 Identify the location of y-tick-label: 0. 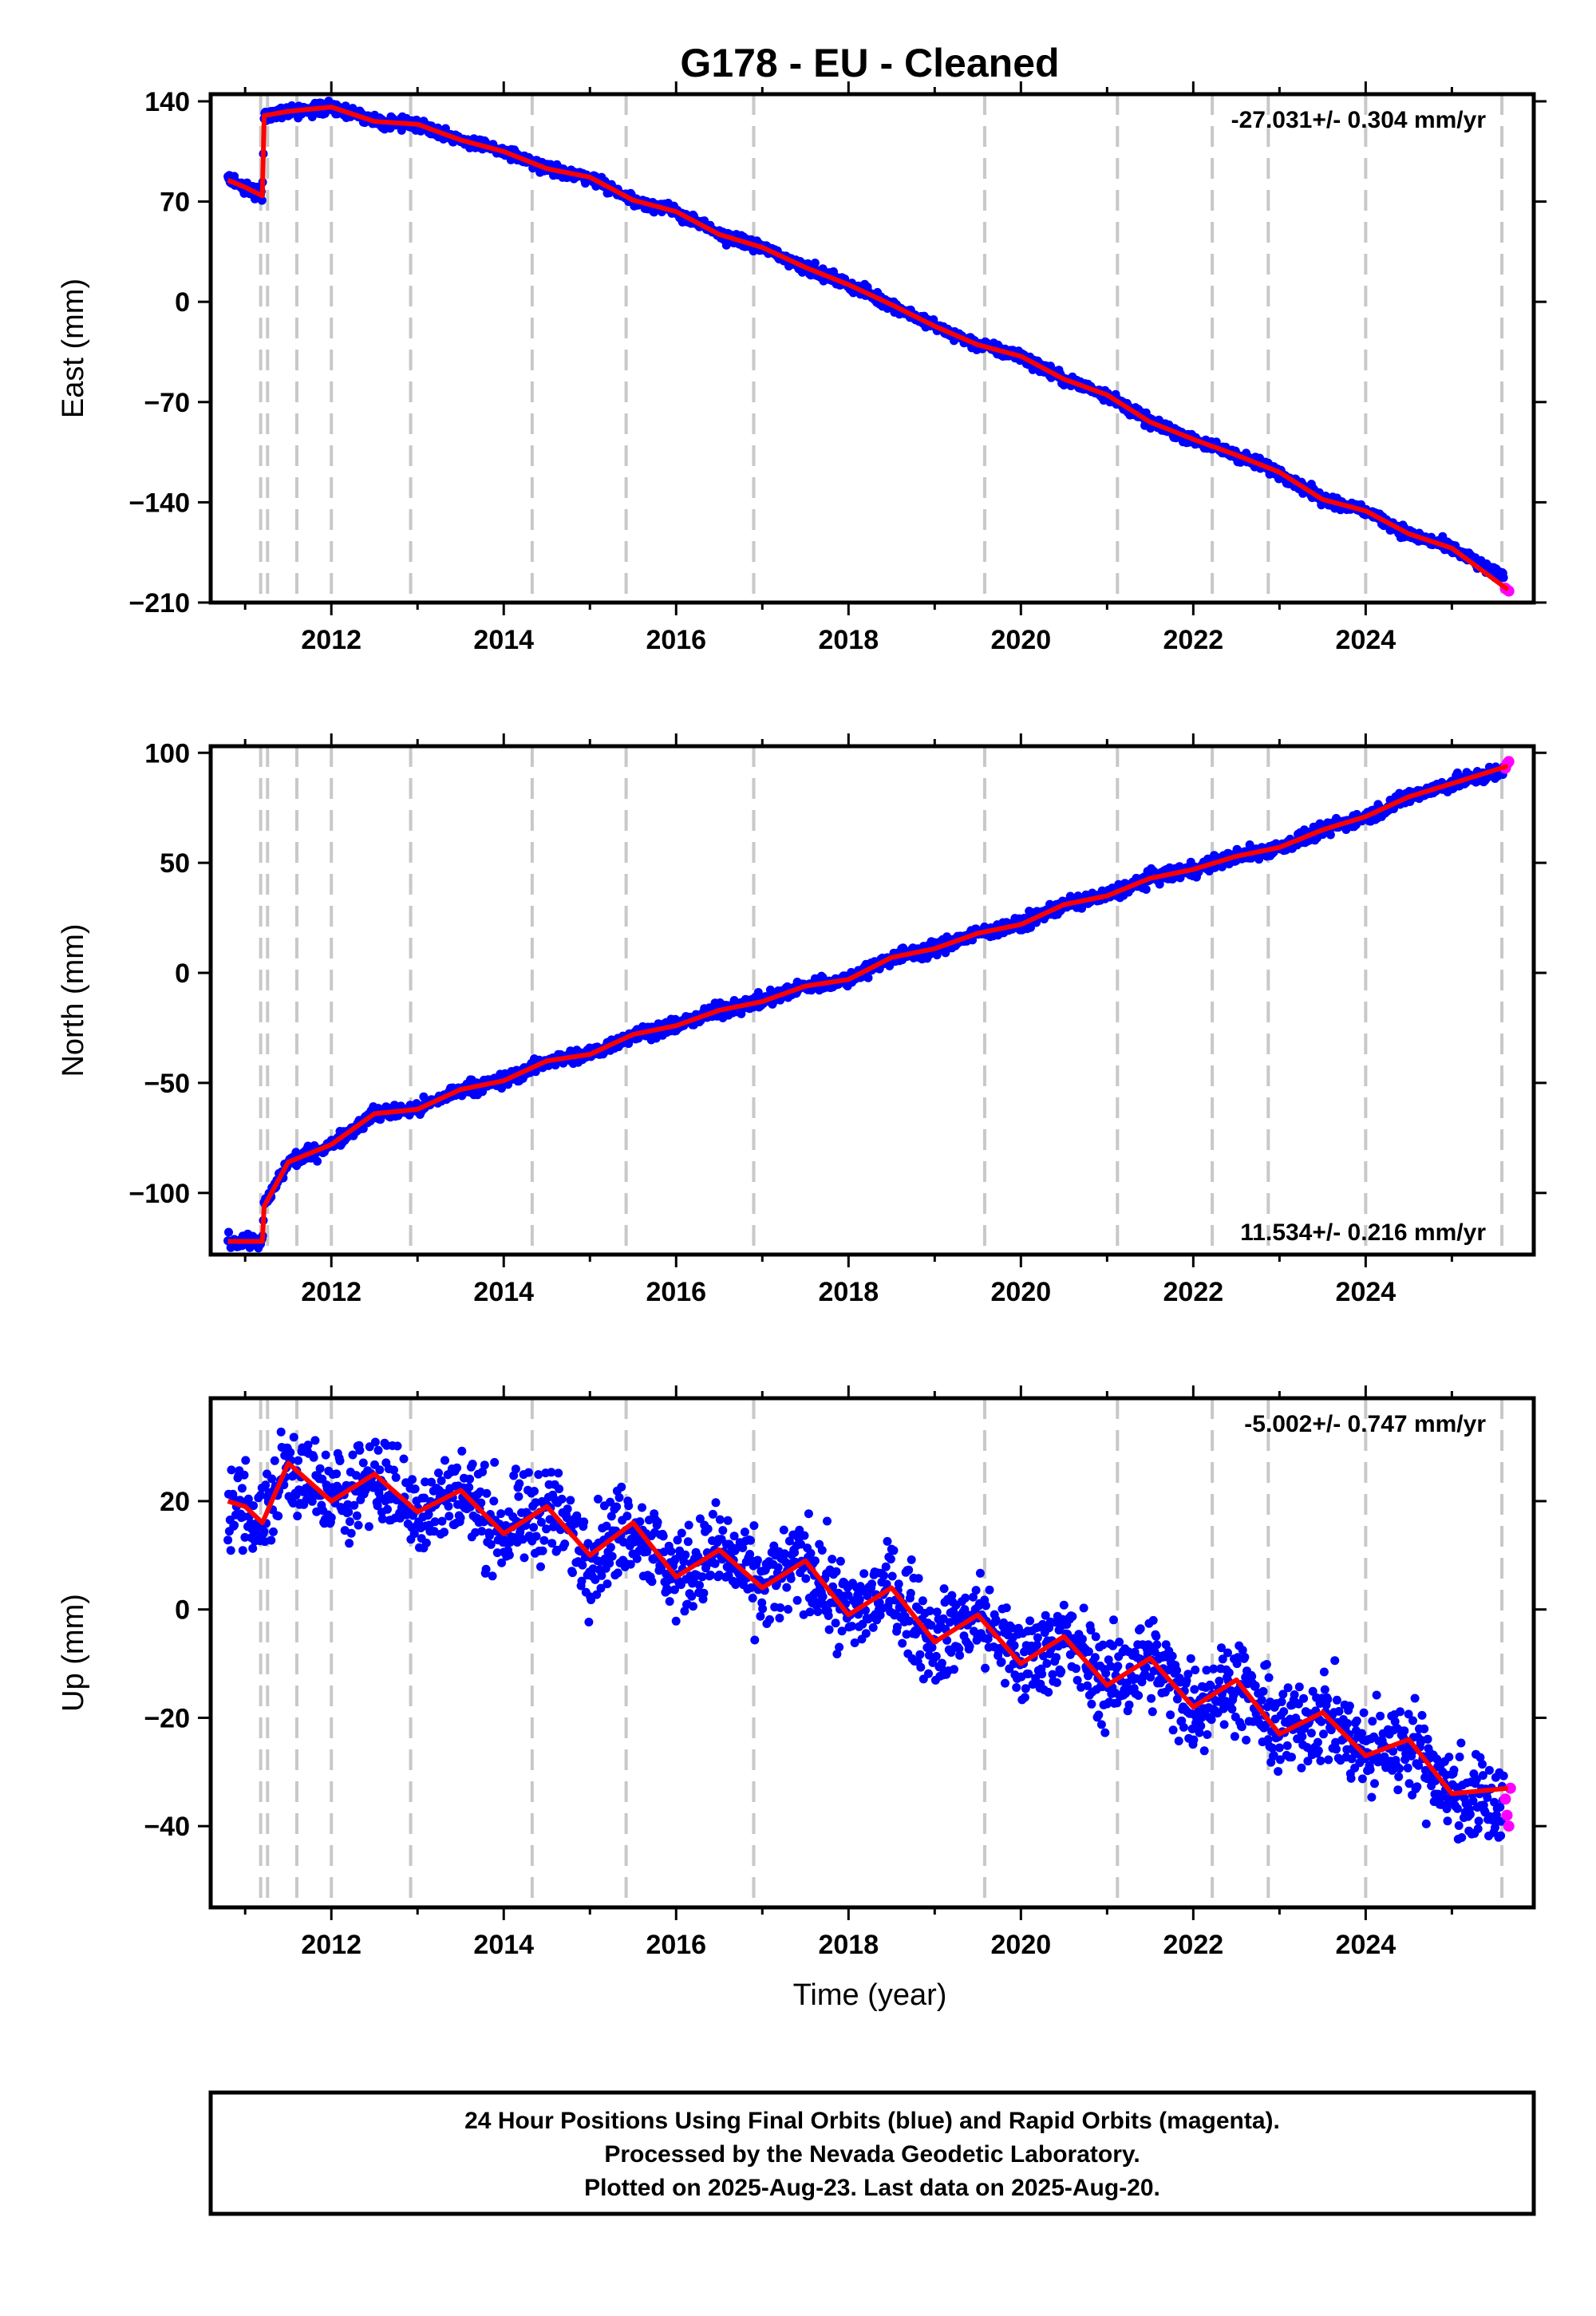
(182, 302).